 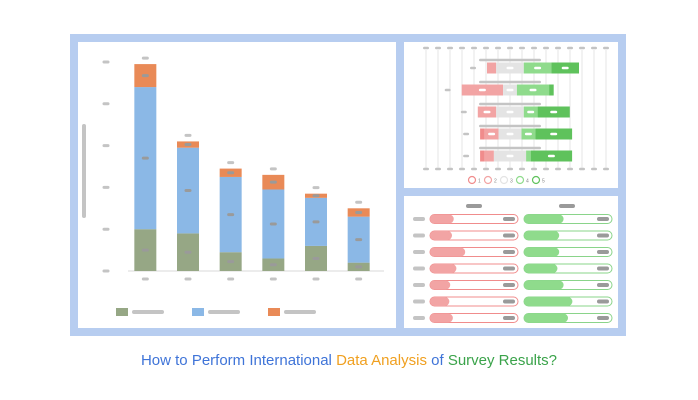 I want to click on headline-part-1: How to Perform International, so click(x=238, y=360).